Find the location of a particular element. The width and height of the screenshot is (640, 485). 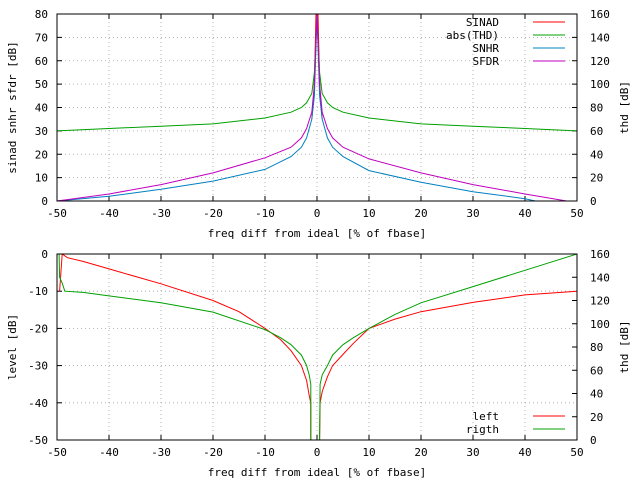

y-tick-label: 70 is located at coordinates (41, 37).